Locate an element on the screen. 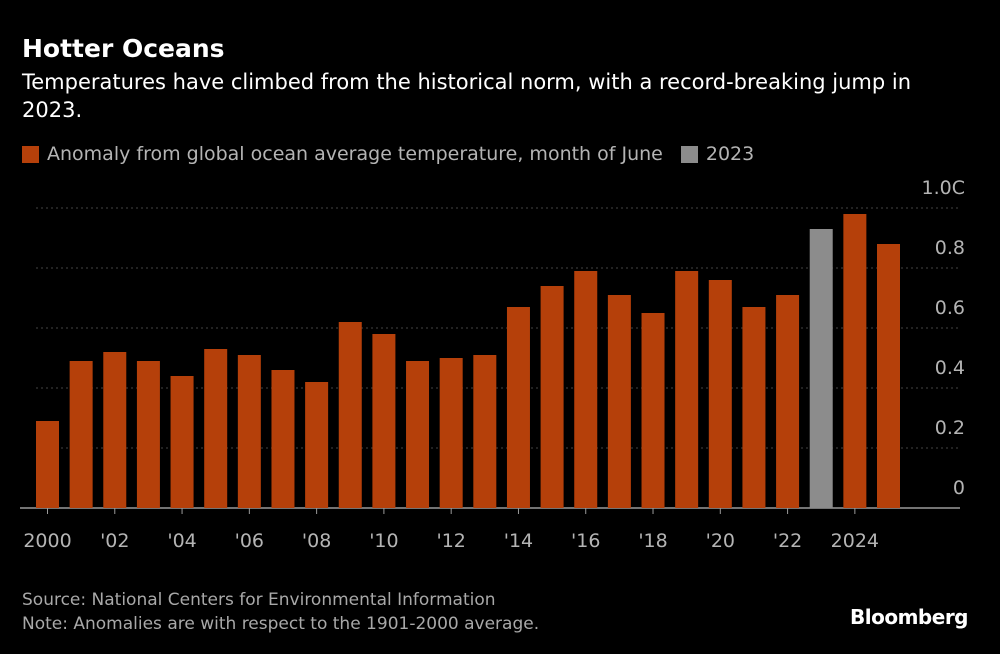 This screenshot has width=1000, height=654. bar-2007 is located at coordinates (283, 439).